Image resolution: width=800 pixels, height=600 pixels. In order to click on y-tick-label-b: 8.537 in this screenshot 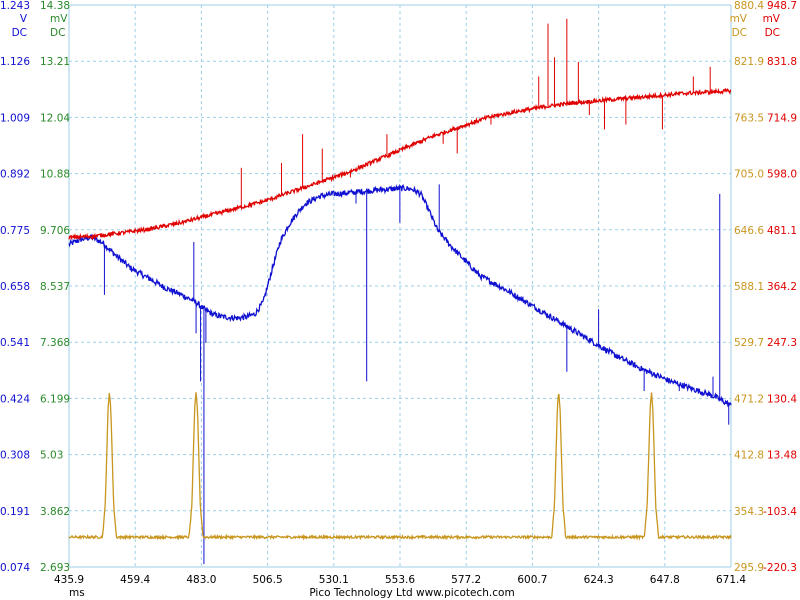, I will do `click(55, 287)`.